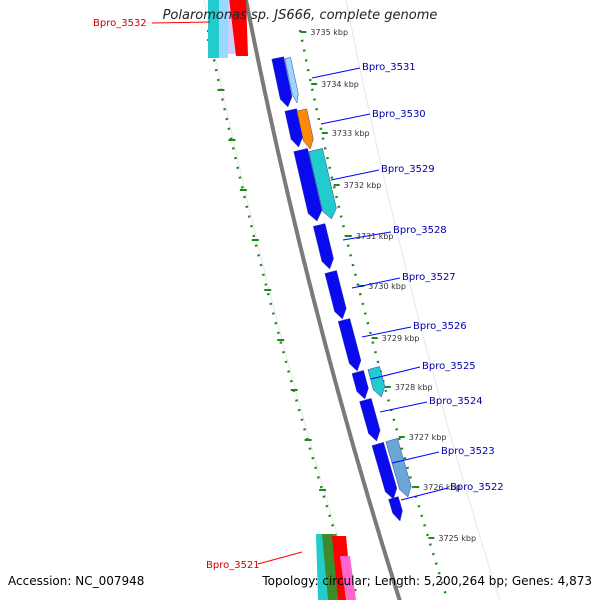 The width and height of the screenshot is (600, 600). What do you see at coordinates (387, 286) in the screenshot?
I see `ruler-tick-label: 3730 kbp` at bounding box center [387, 286].